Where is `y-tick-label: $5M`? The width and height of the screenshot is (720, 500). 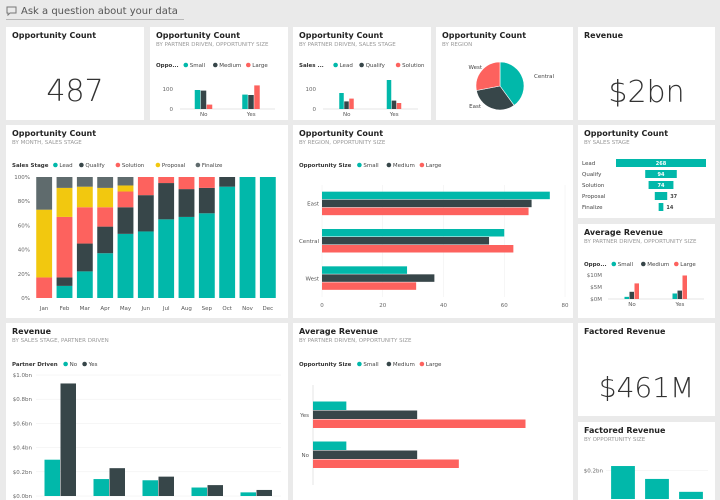 y-tick-label: $5M is located at coordinates (596, 288).